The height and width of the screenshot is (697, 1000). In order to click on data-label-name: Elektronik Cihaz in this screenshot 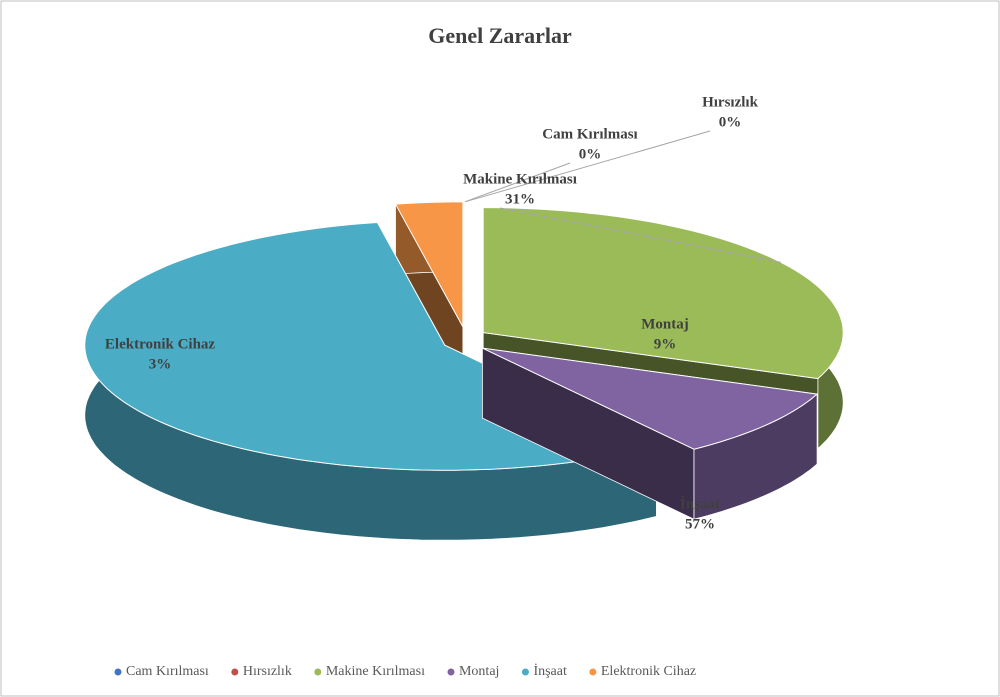, I will do `click(160, 344)`.